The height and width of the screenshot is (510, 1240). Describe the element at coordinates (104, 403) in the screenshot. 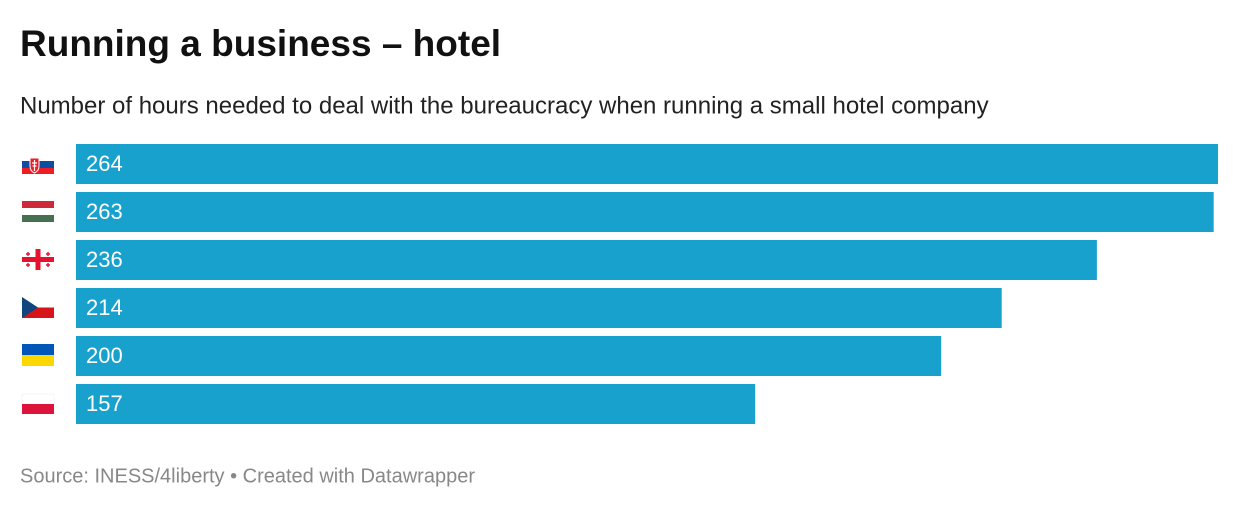

I see `value-label: 157` at that location.